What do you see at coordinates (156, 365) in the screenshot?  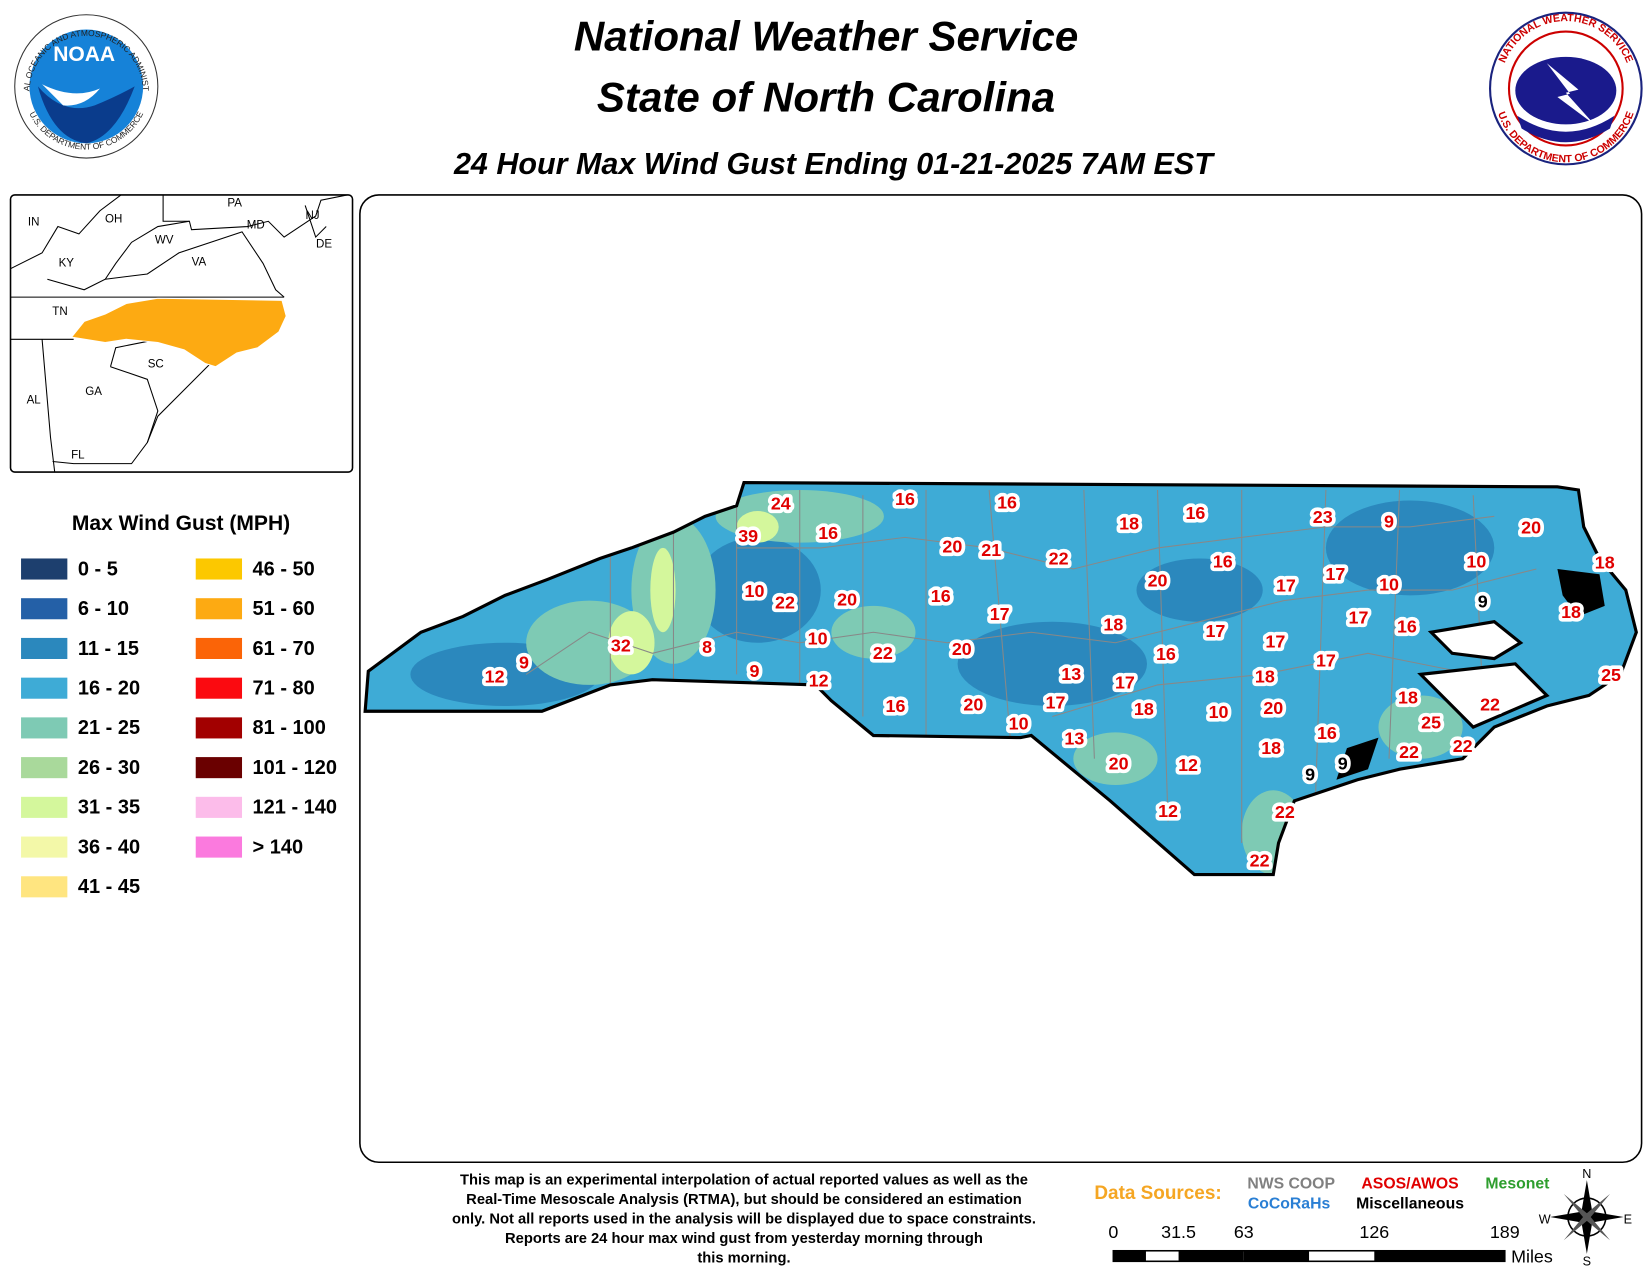 I see `inset-state-label: SC` at bounding box center [156, 365].